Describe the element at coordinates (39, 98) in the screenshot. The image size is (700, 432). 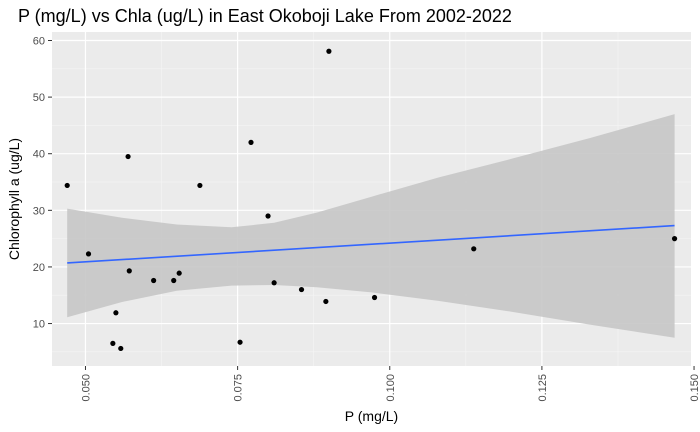
I see `y-tick-label: 50` at that location.